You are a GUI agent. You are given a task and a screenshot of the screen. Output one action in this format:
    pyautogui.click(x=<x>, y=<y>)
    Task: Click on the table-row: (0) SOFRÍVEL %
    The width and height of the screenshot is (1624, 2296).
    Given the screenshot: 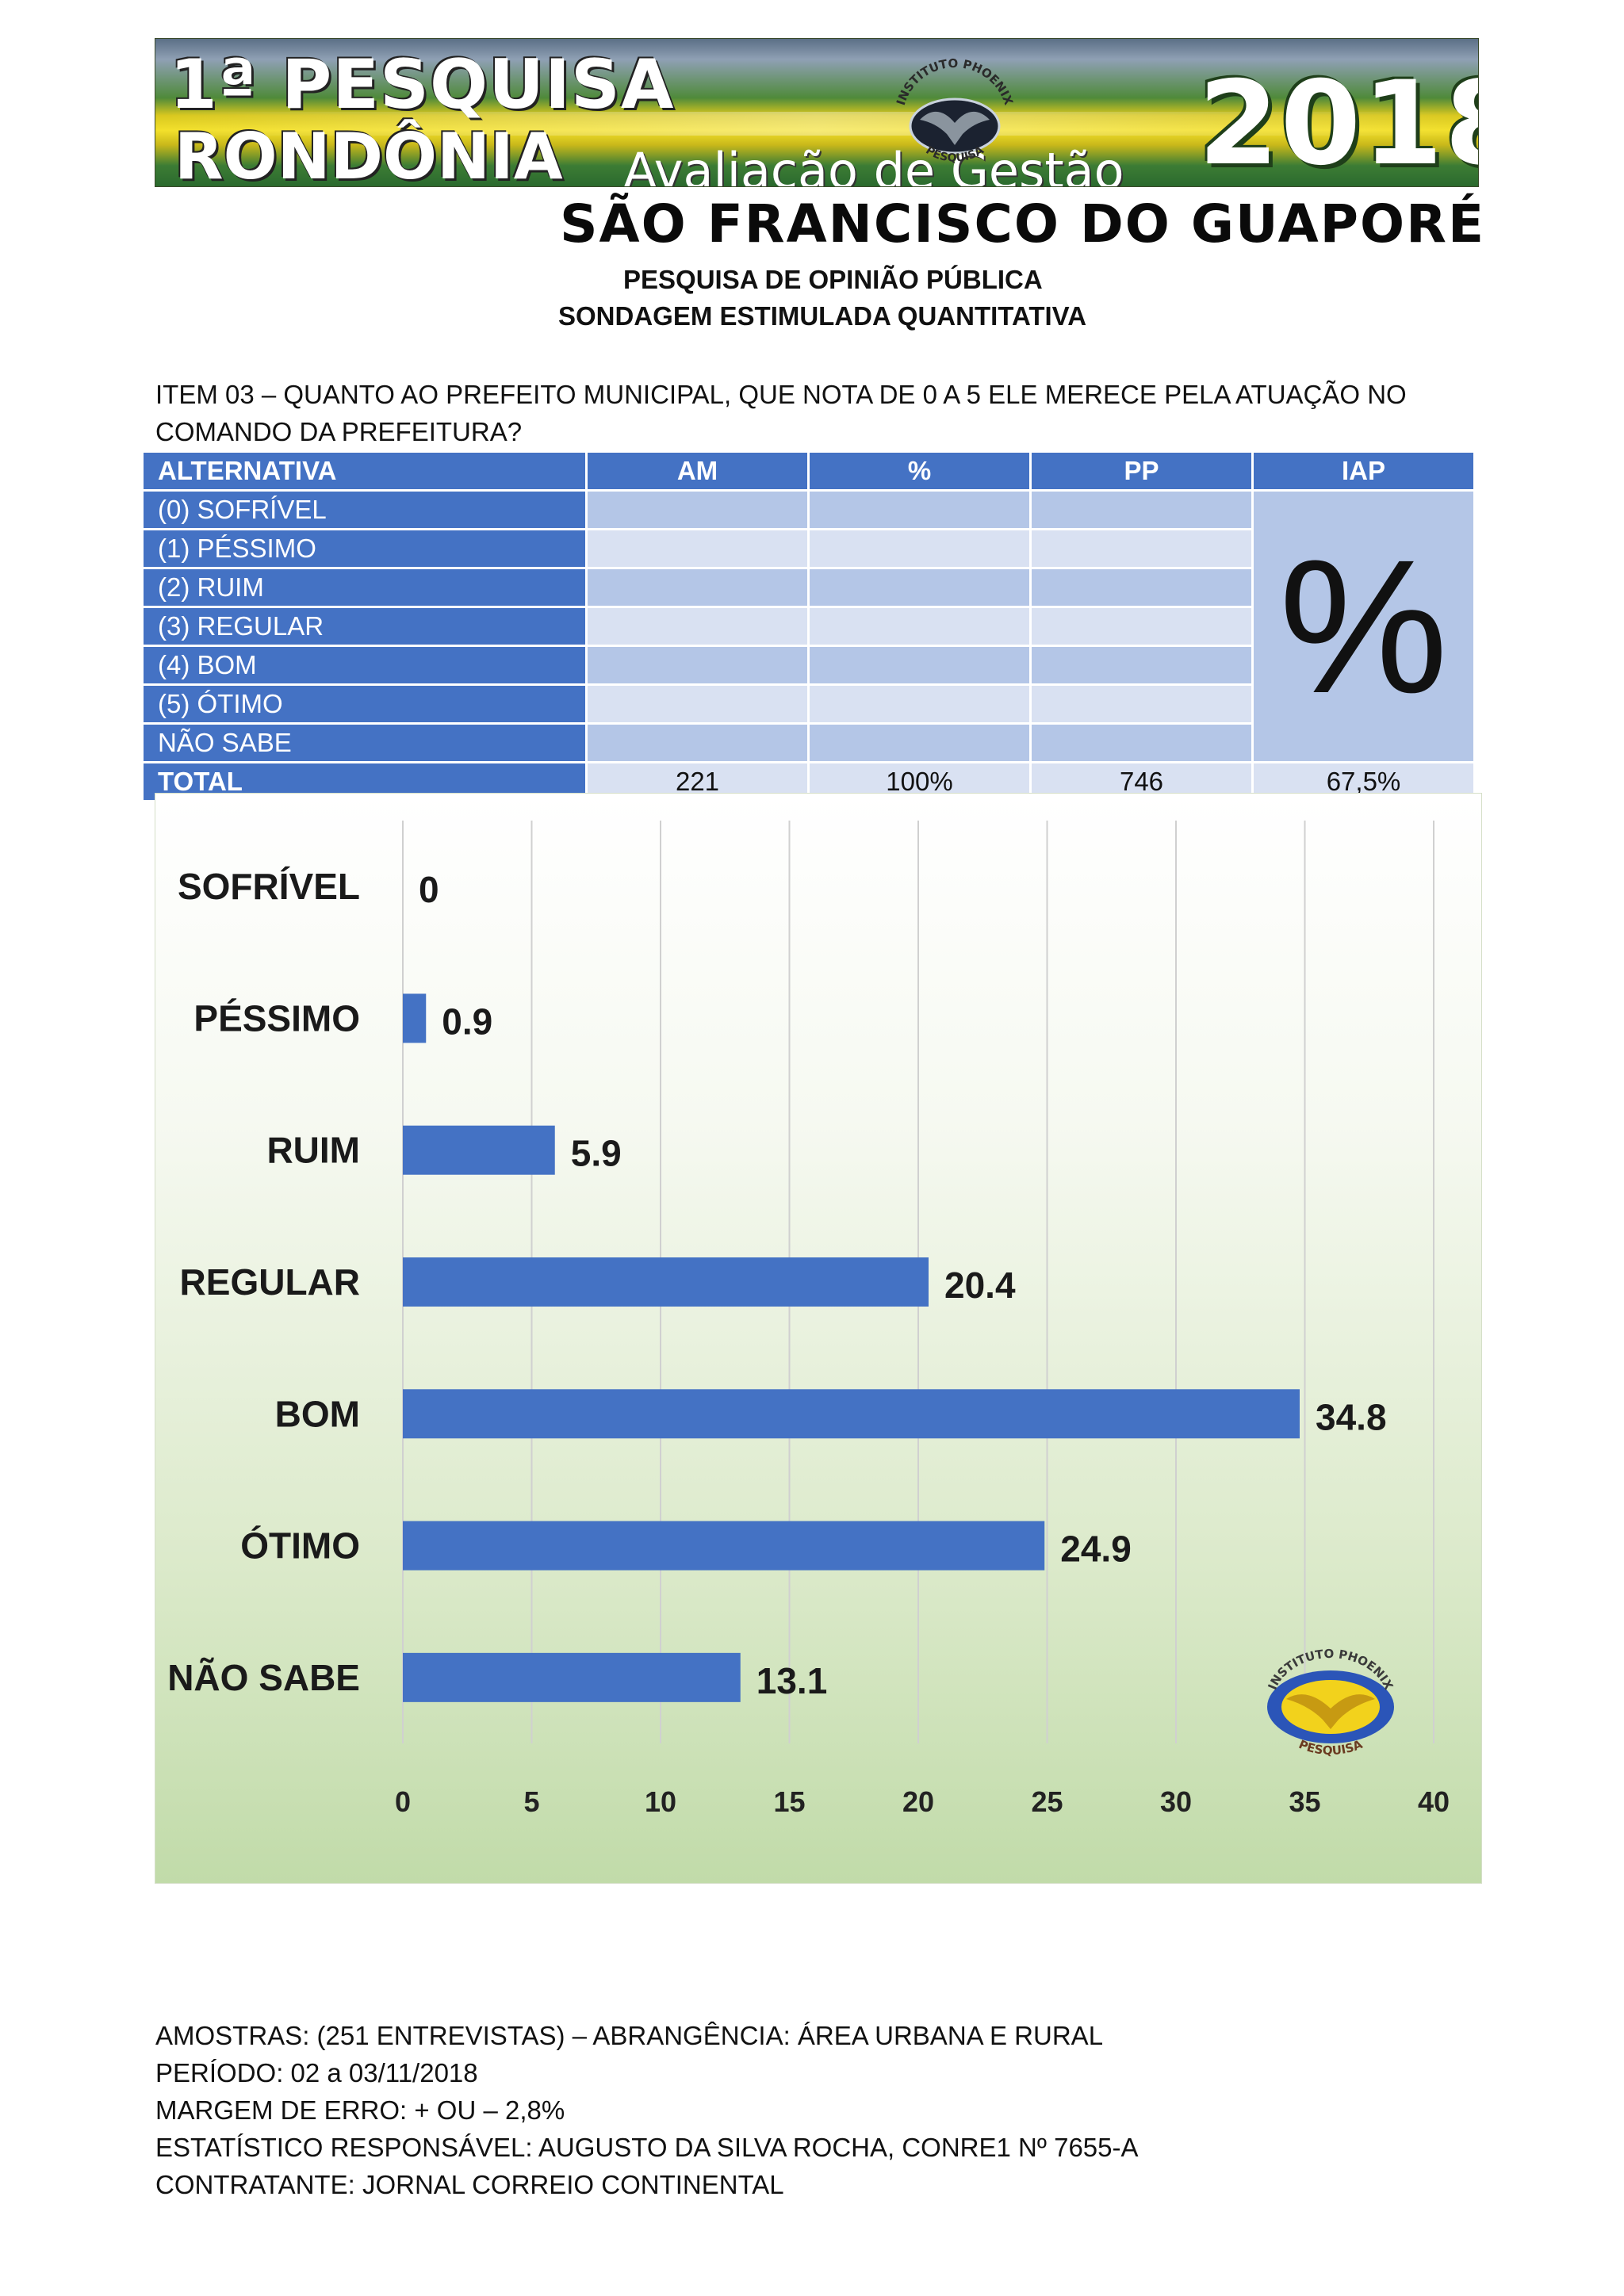 What is the action you would take?
    pyautogui.click(x=808, y=626)
    